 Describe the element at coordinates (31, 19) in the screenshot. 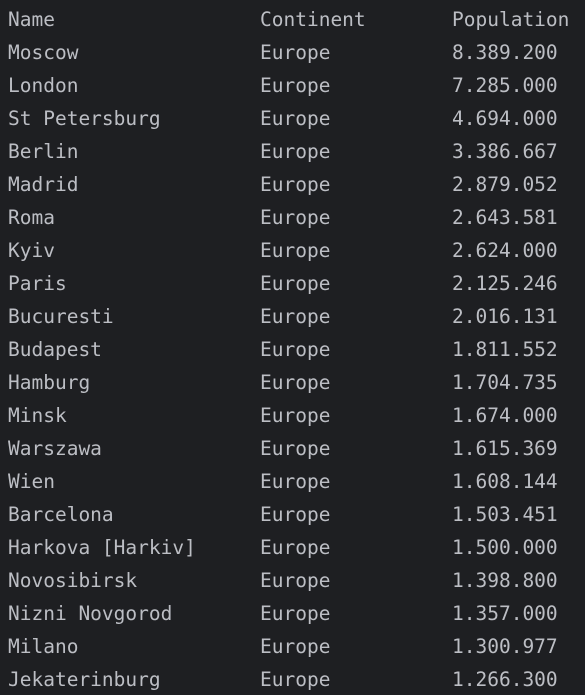

I see `header-cell: Name` at that location.